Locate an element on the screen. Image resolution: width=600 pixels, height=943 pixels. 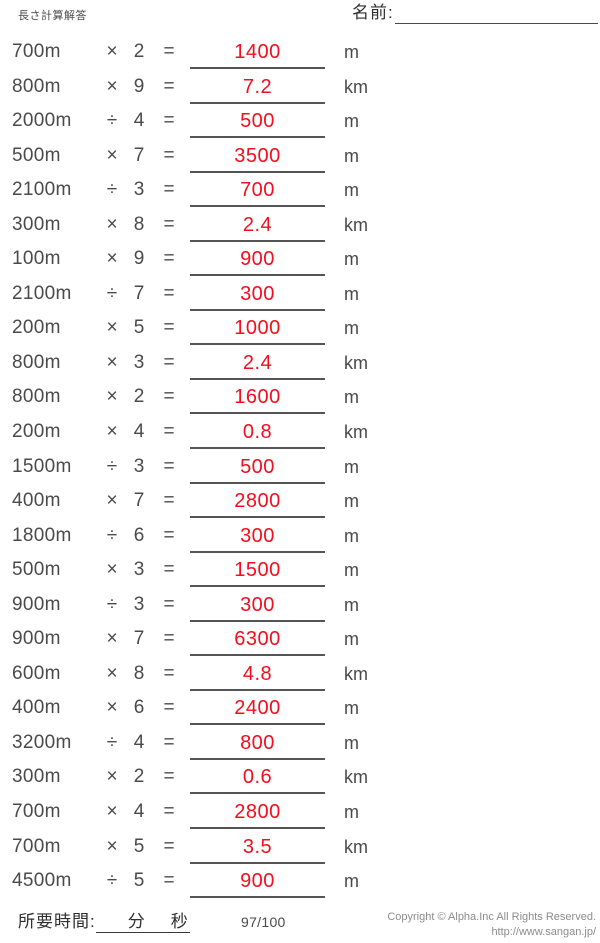
problem-multiplier: 7 is located at coordinates (139, 501).